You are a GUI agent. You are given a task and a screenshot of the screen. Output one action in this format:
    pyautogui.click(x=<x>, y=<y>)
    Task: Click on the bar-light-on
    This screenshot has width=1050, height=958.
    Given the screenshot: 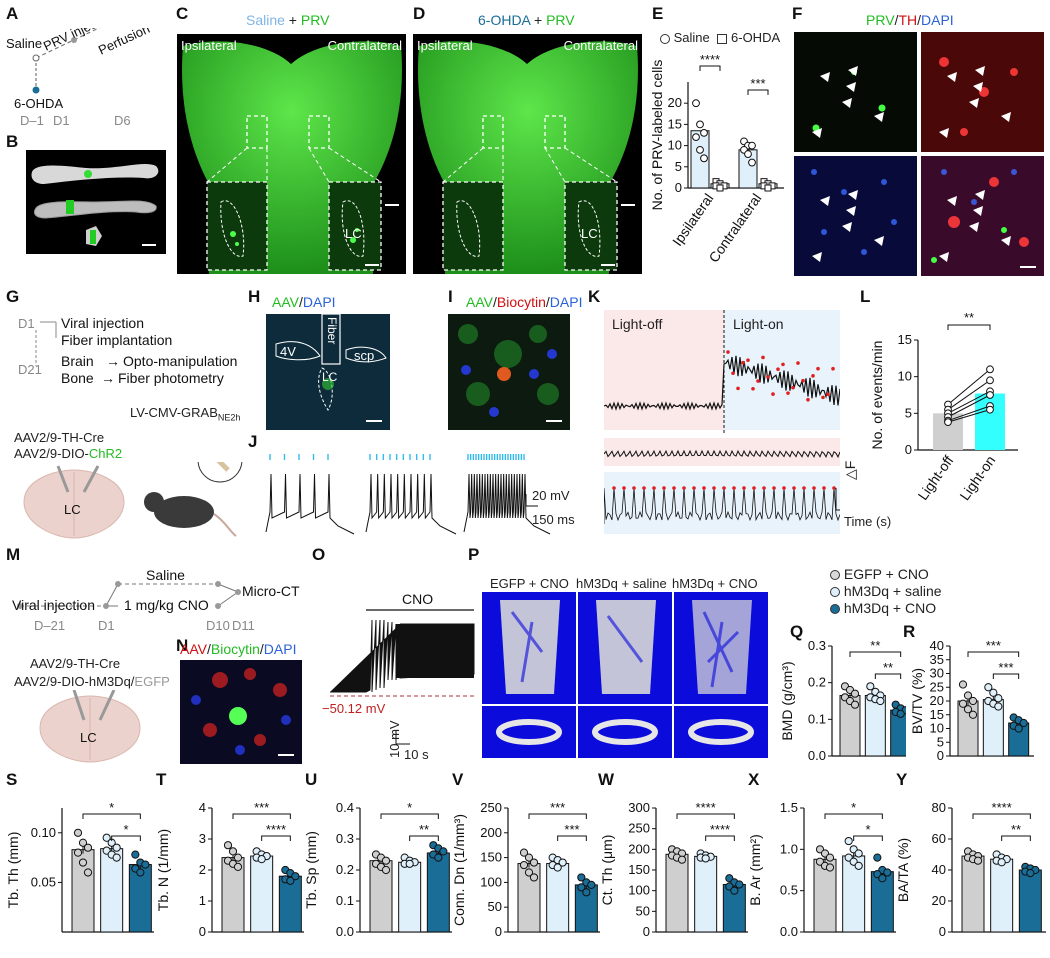 What is the action you would take?
    pyautogui.click(x=990, y=421)
    